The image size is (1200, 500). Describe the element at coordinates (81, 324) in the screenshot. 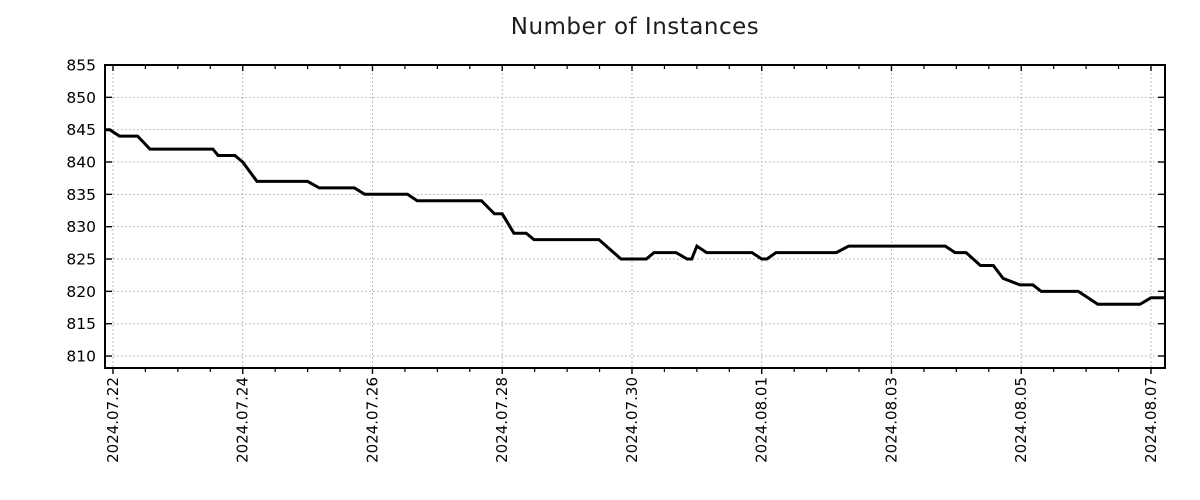

I see `y-tick-label: 815` at that location.